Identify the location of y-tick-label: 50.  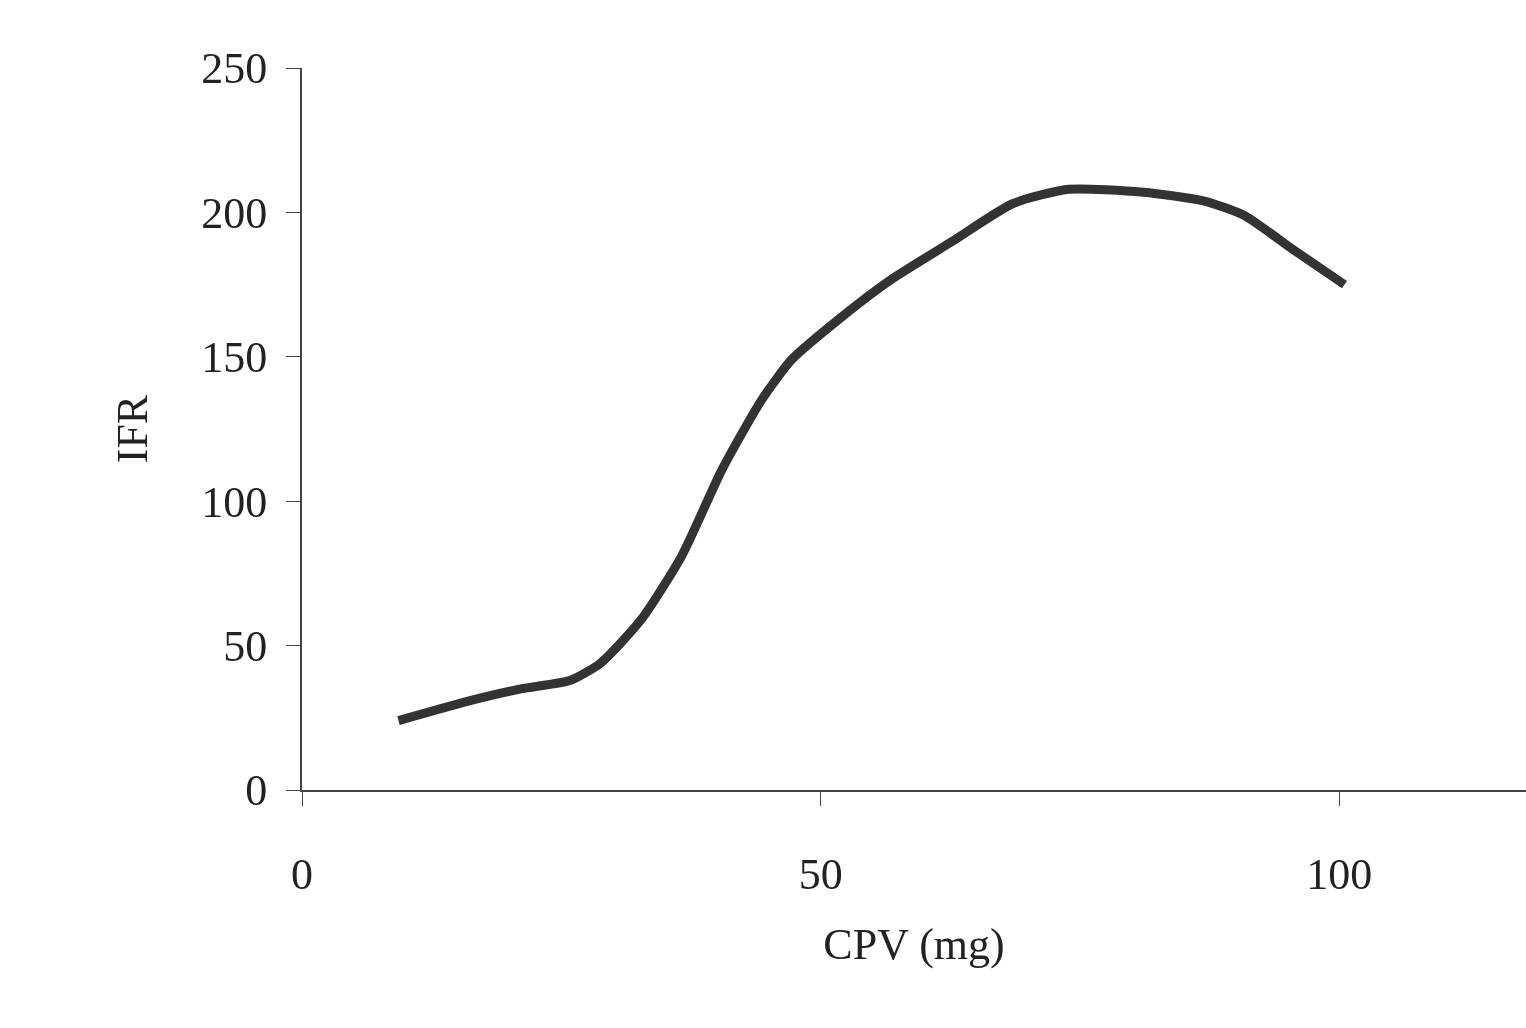
(245, 646).